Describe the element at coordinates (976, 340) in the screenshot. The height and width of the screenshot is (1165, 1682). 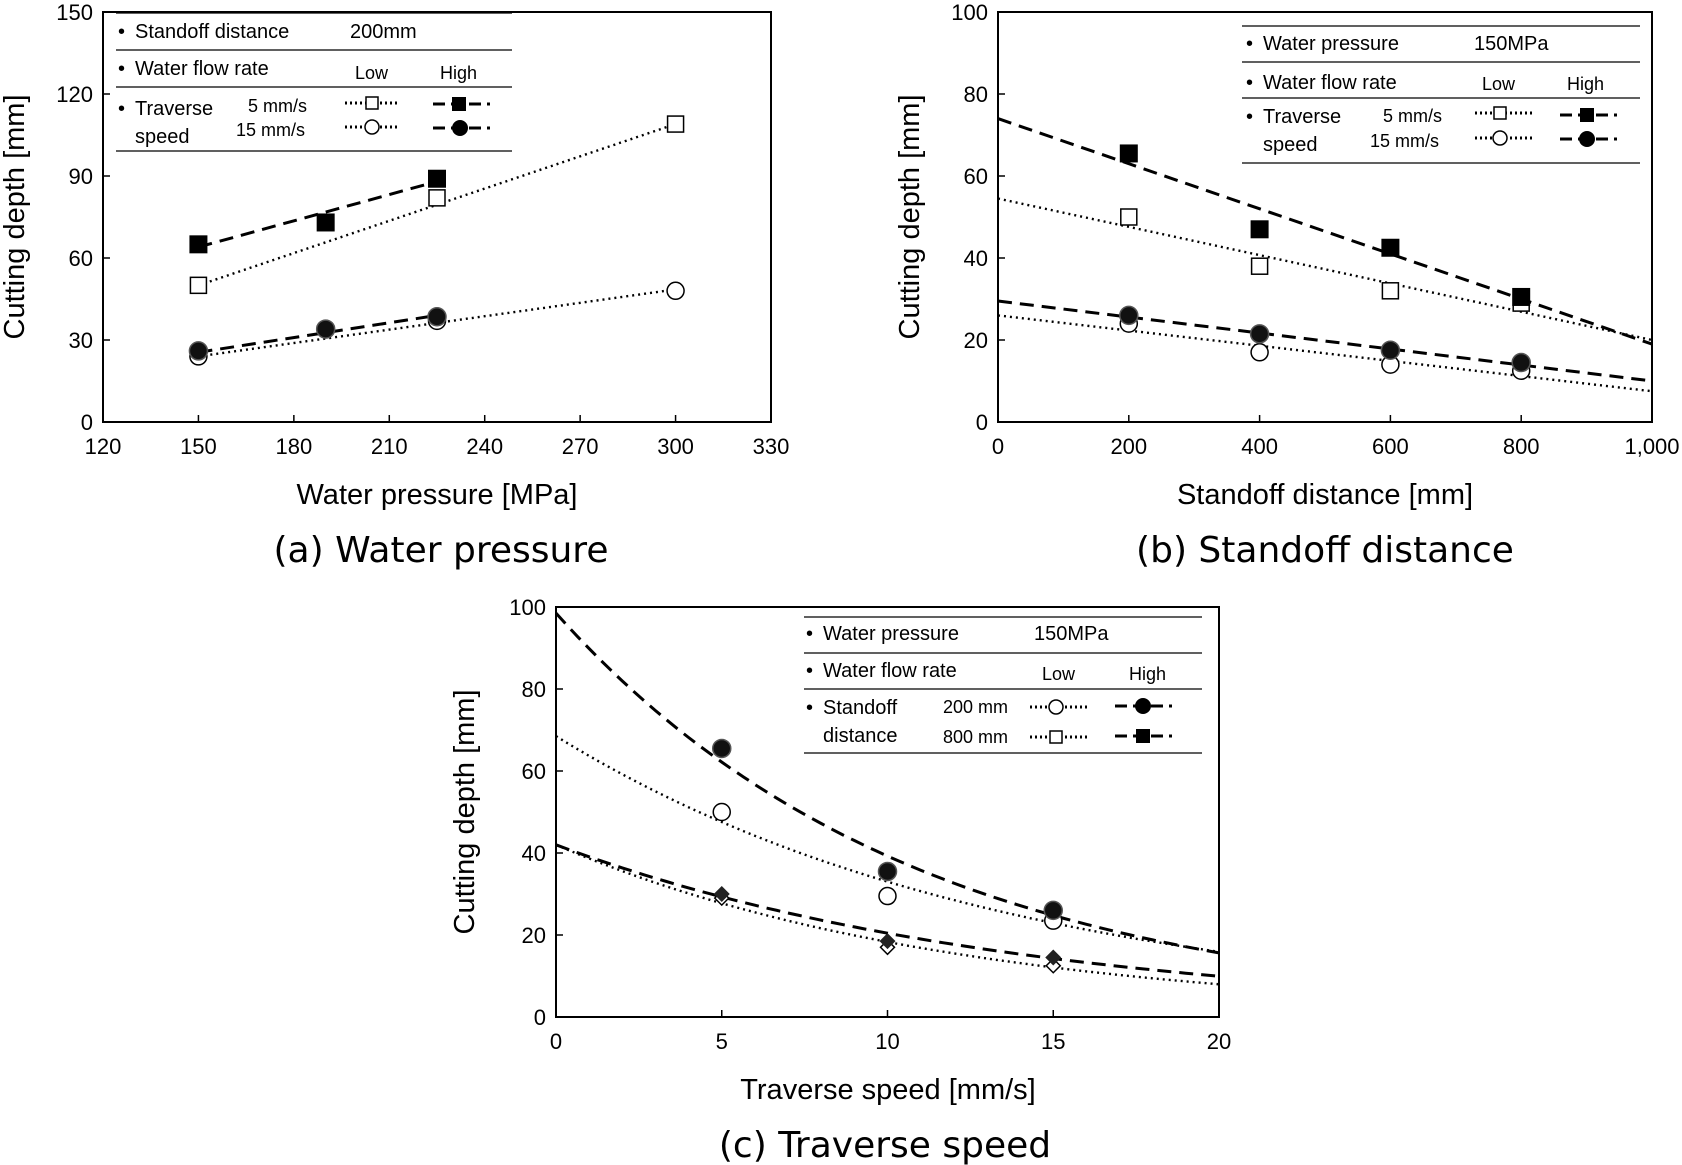
I see `y-tick-label: 20` at that location.